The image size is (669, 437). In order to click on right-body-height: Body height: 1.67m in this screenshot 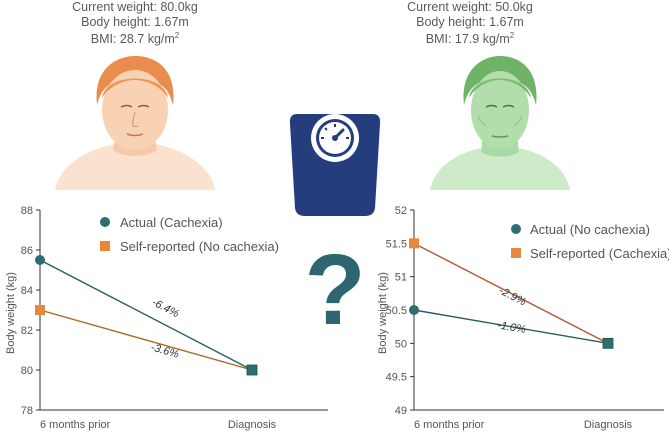, I will do `click(470, 21)`.